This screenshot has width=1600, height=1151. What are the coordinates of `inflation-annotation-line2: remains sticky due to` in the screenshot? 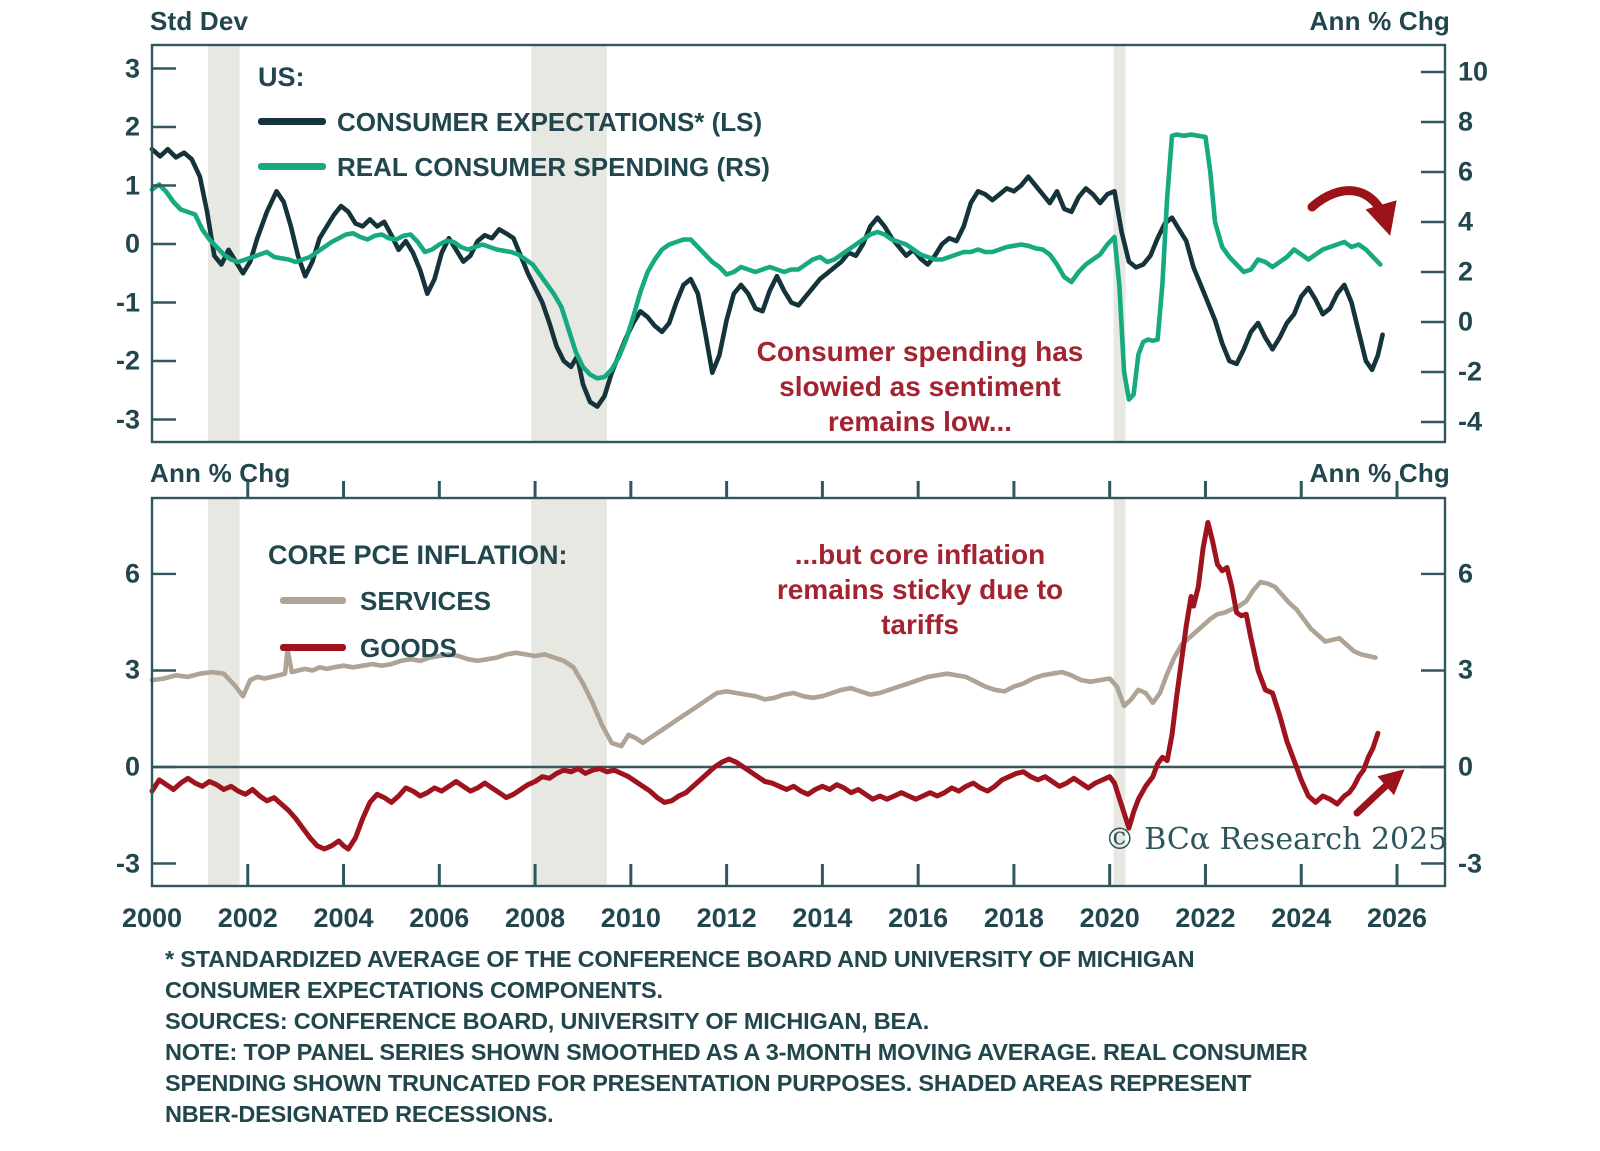 It's located at (920, 589).